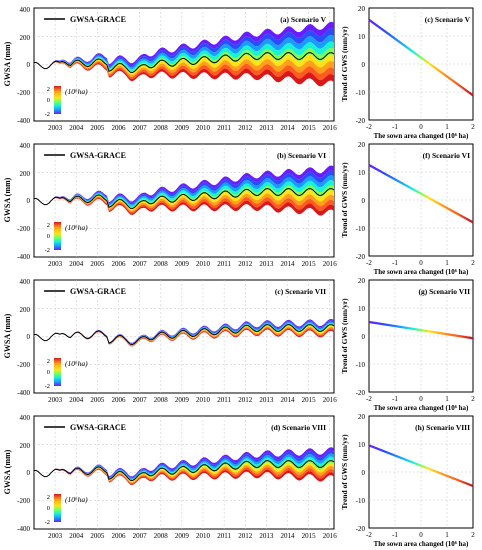 The height and width of the screenshot is (550, 482). I want to click on panel-title: (b) Scenario VI, so click(301, 155).